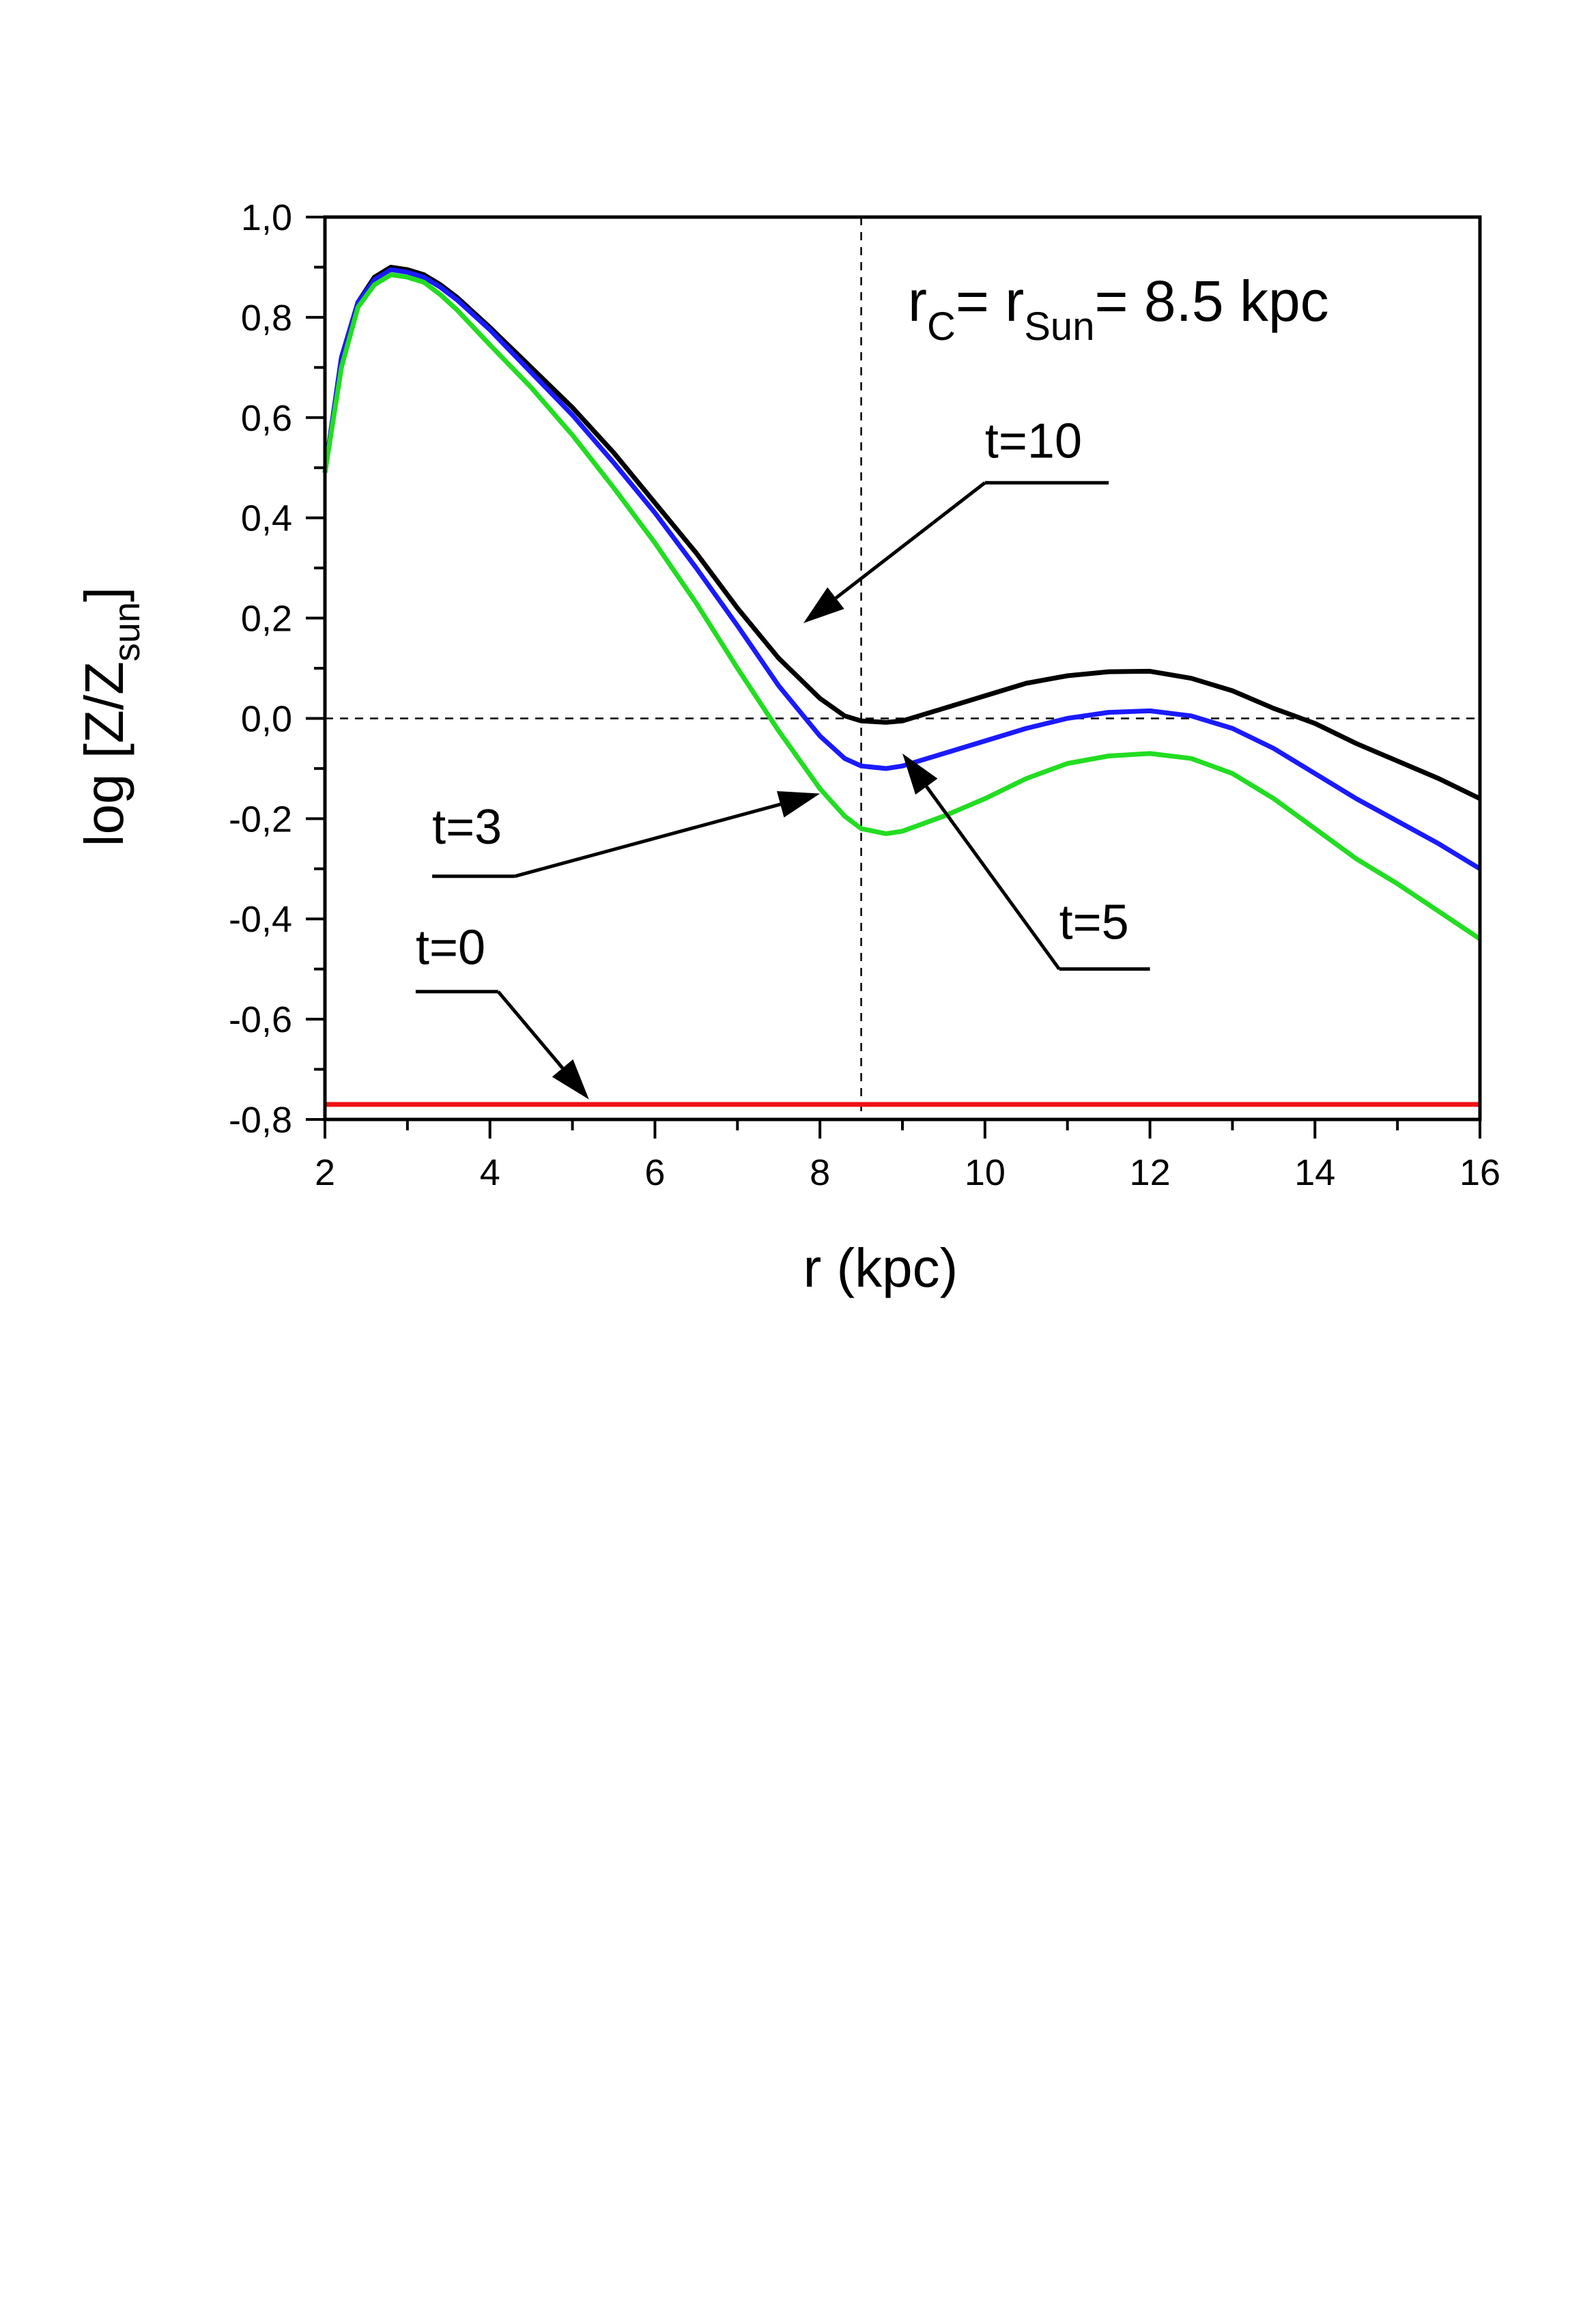  Describe the element at coordinates (104, 753) in the screenshot. I see `y-axis-title-main: log [Z/Z` at that location.